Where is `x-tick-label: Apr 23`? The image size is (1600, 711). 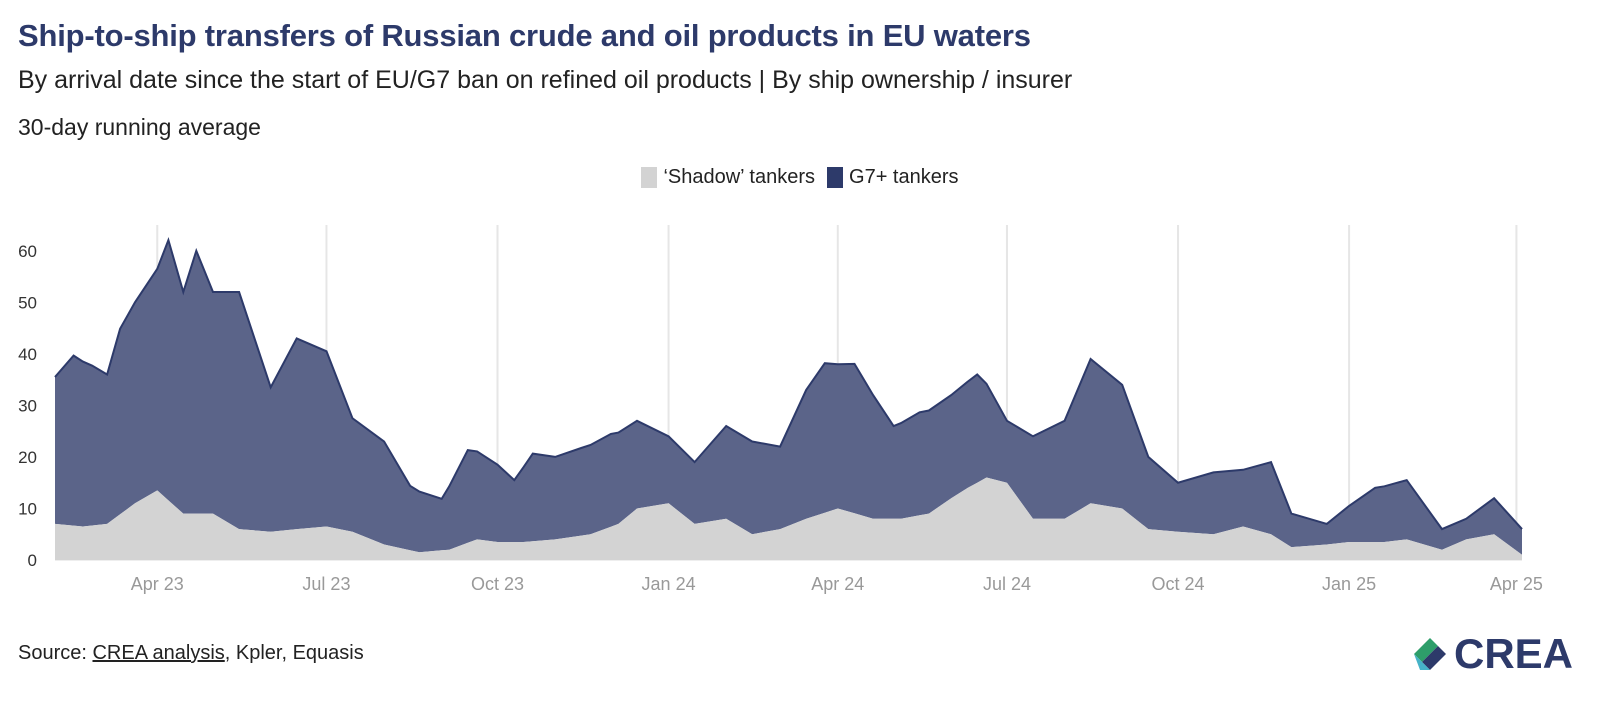 x-tick-label: Apr 23 is located at coordinates (157, 584).